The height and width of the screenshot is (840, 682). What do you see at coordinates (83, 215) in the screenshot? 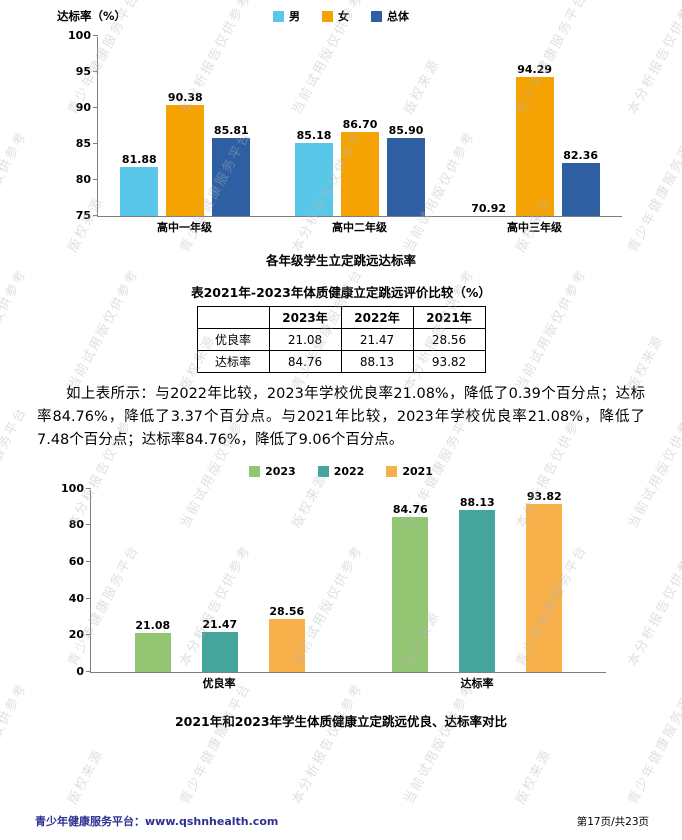
I see `y-tick-label: 75` at bounding box center [83, 215].